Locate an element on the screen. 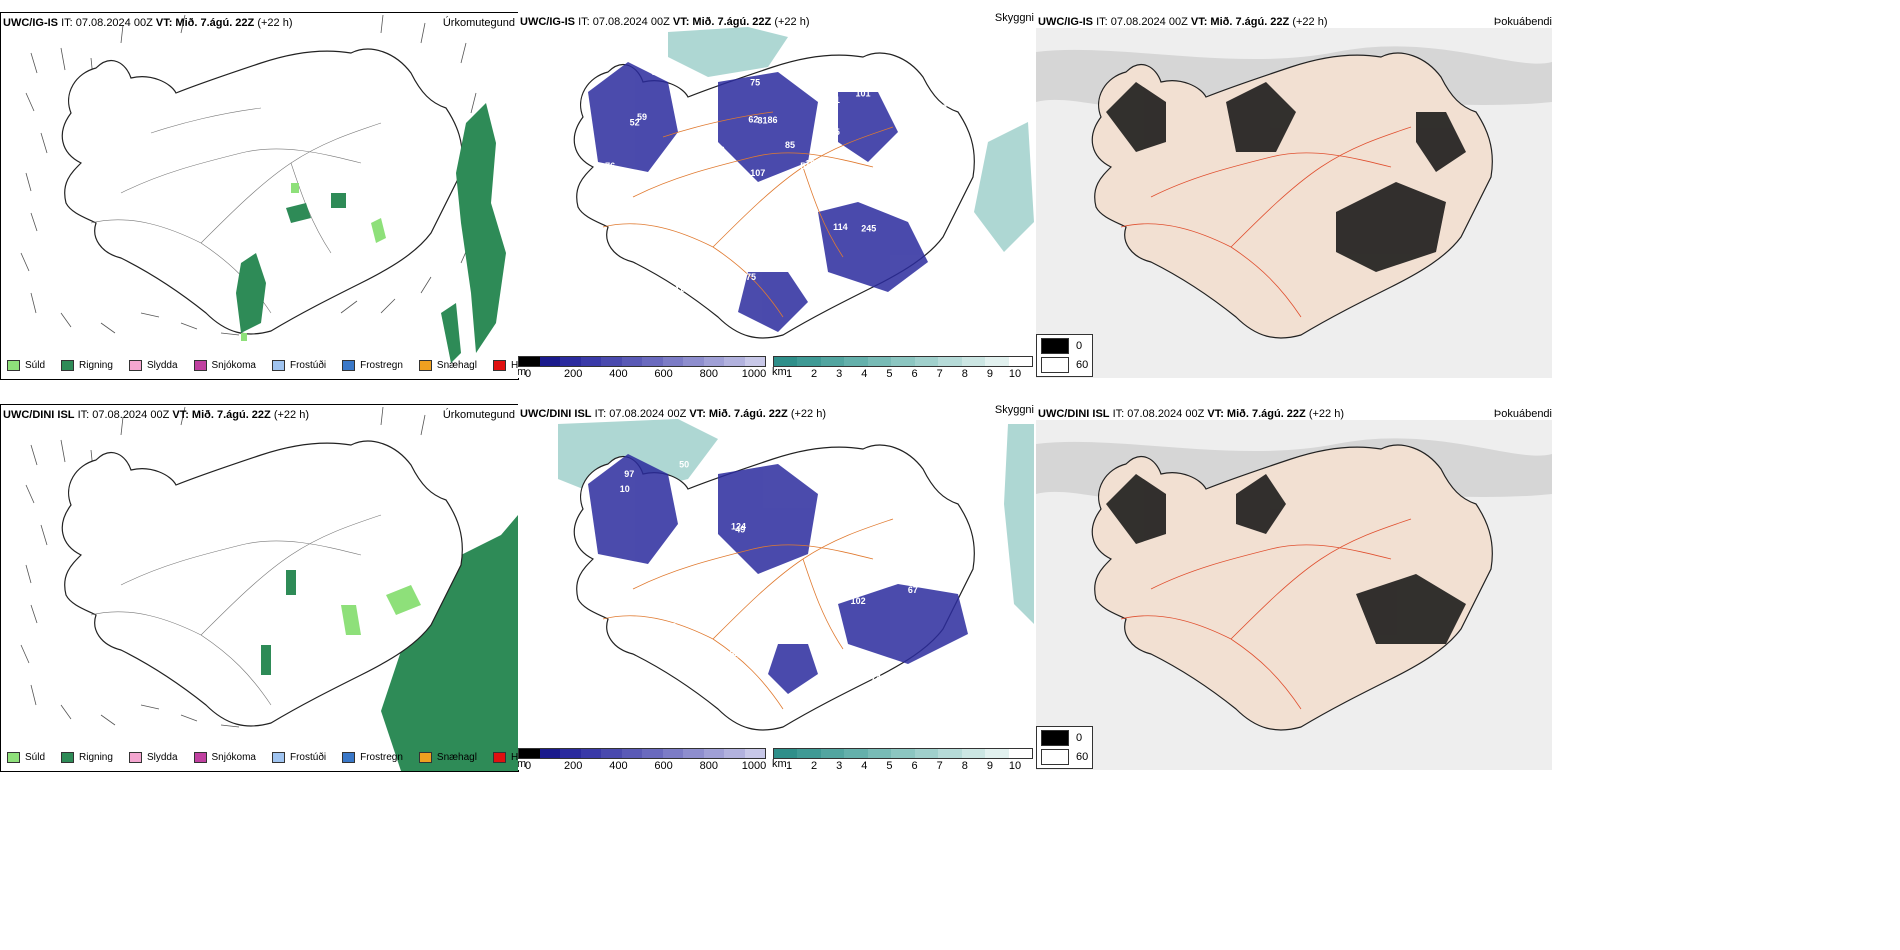 The image size is (1900, 950). rain-areas is located at coordinates (278, 622).